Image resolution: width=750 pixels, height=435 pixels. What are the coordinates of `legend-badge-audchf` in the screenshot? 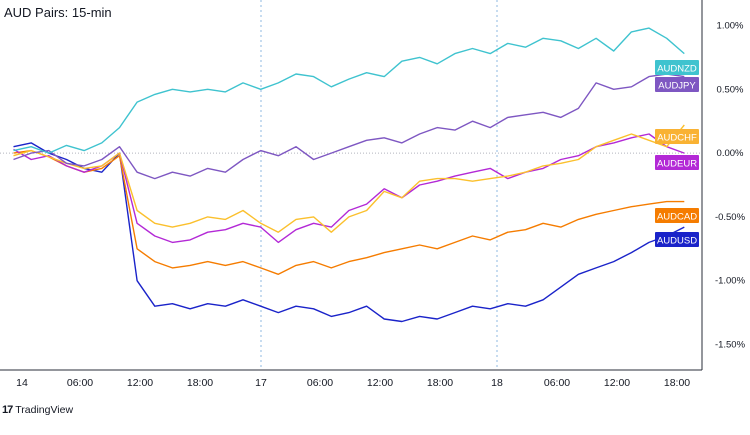 It's located at (677, 136).